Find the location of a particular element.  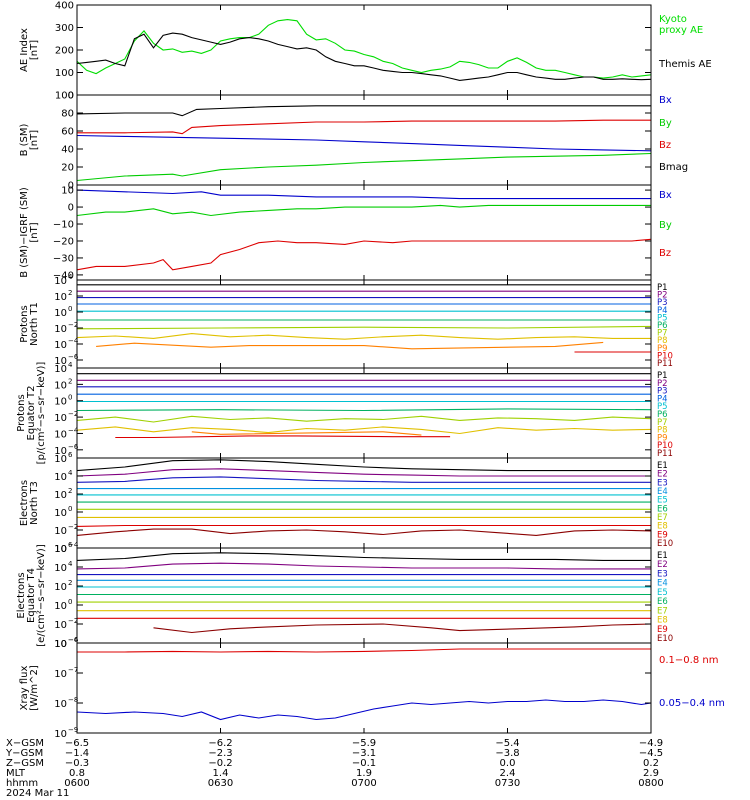

legend-pn1-p11: P11 is located at coordinates (665, 364).